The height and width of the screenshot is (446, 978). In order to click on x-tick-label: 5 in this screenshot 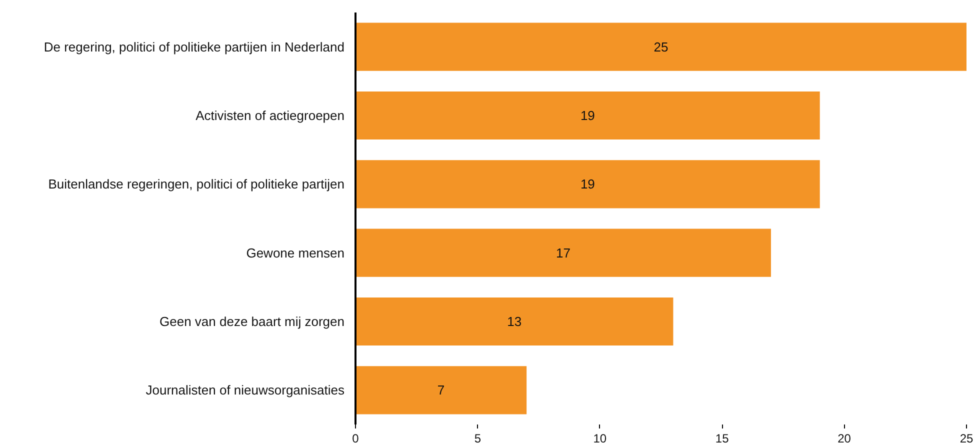, I will do `click(478, 439)`.